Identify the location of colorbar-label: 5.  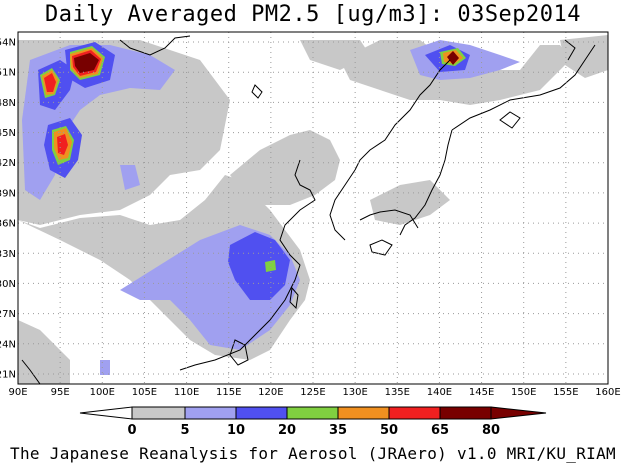
(184, 430).